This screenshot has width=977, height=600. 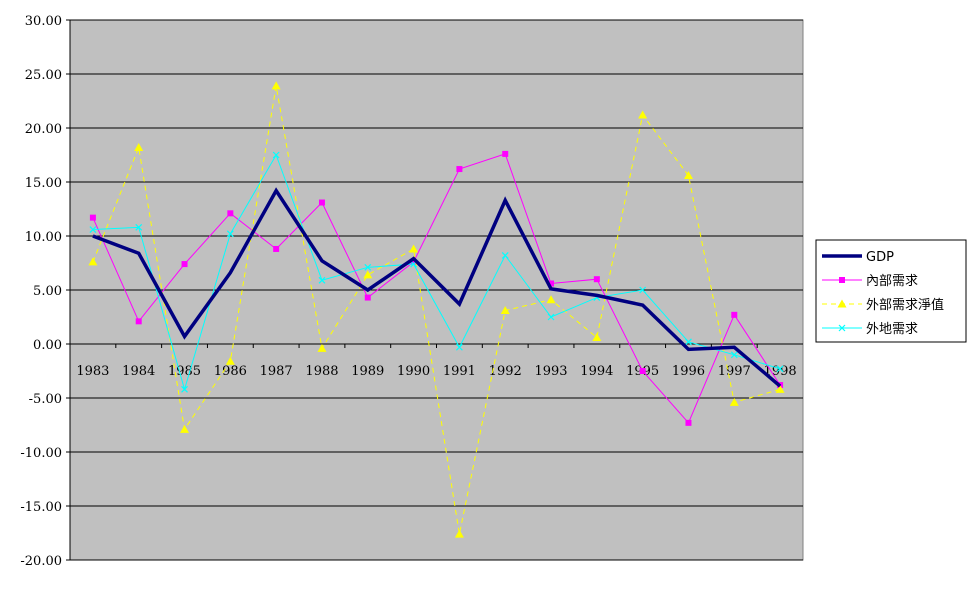 I want to click on x-tick-label: 1994, so click(x=596, y=371).